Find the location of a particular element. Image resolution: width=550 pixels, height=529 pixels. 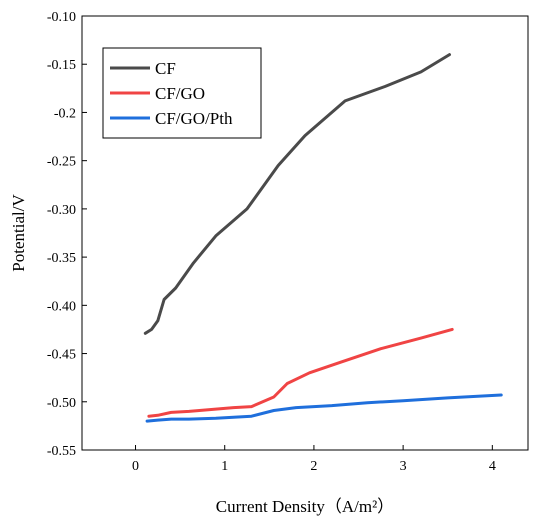

y-tick-label: -0.25 is located at coordinates (61, 162).